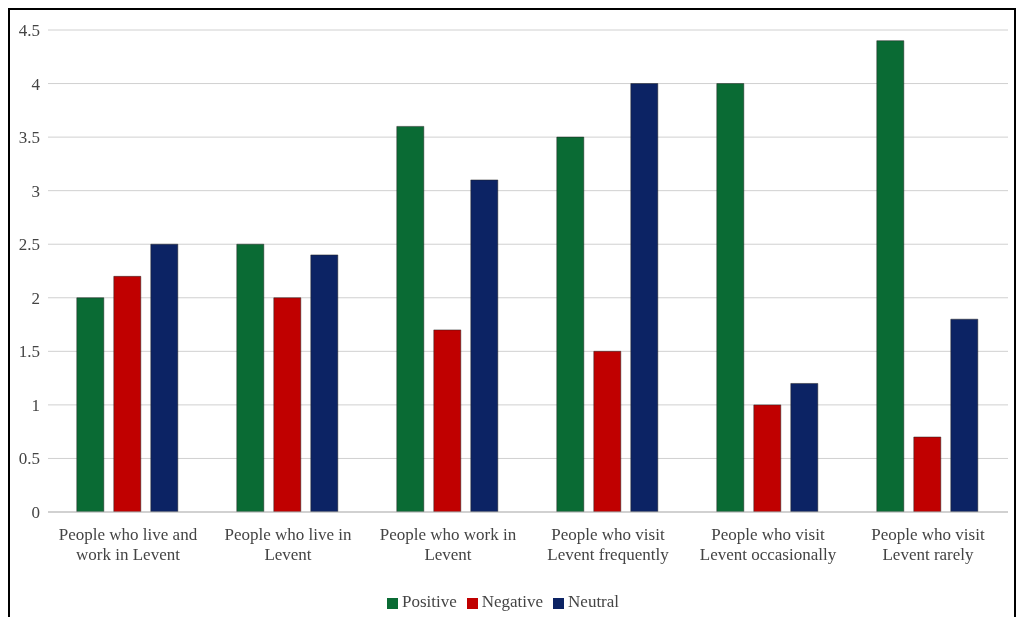 The width and height of the screenshot is (1024, 617). I want to click on y-tick-label: 2, so click(35, 298).